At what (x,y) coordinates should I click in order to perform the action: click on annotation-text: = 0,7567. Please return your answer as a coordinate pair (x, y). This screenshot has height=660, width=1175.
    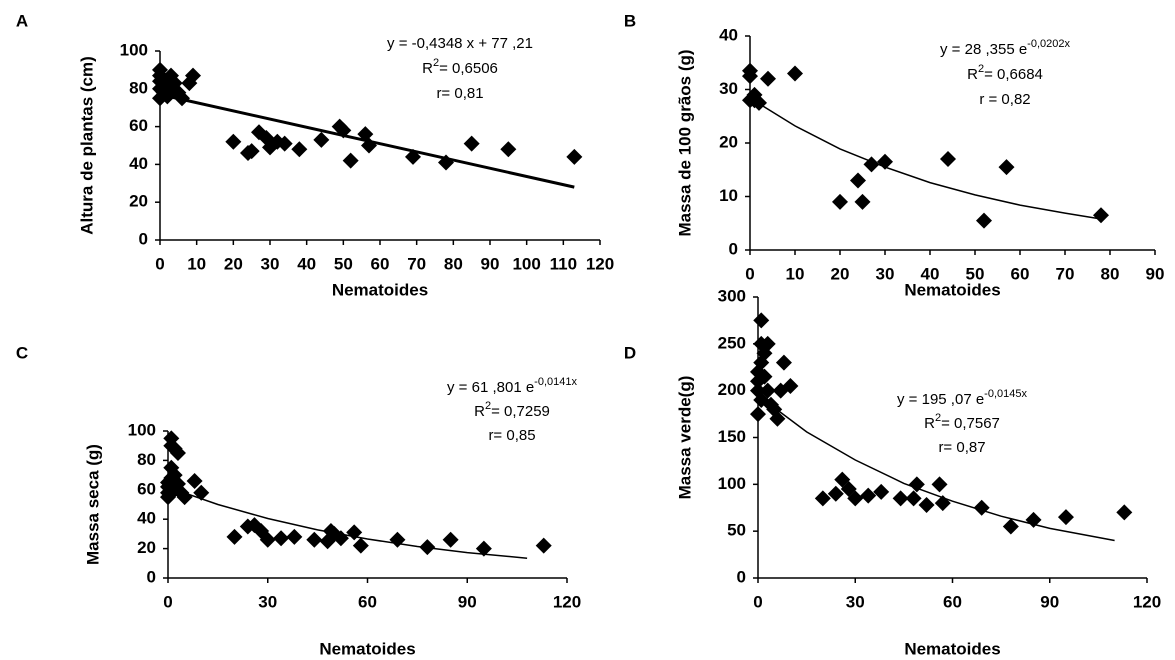
    Looking at the image, I should click on (970, 423).